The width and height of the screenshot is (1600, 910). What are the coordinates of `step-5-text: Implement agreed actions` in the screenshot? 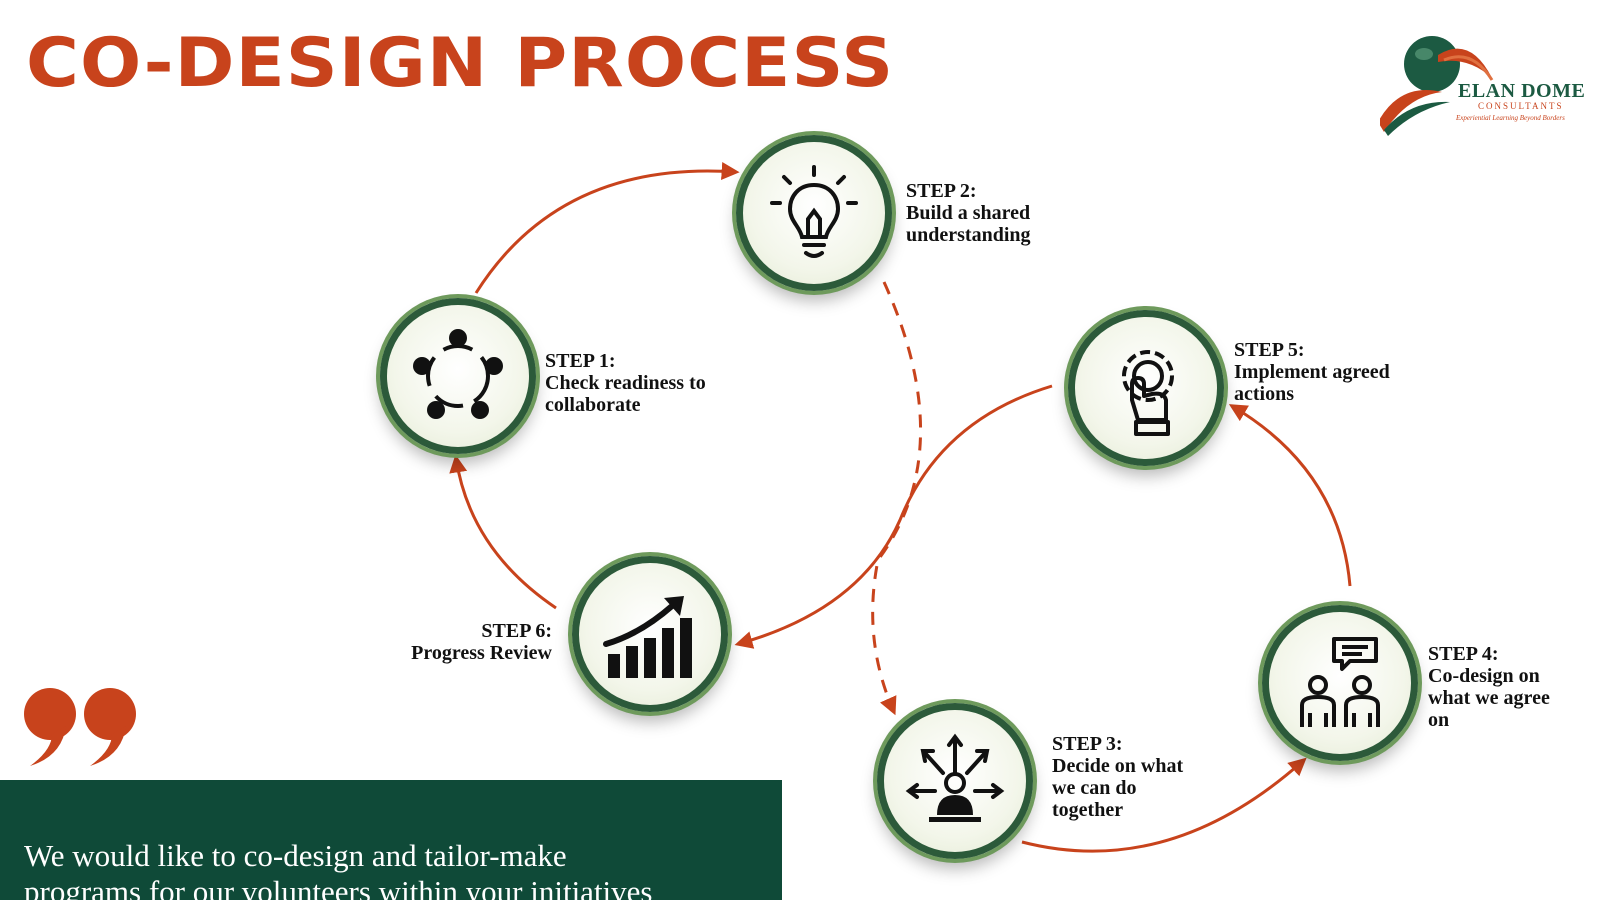 It's located at (1312, 383).